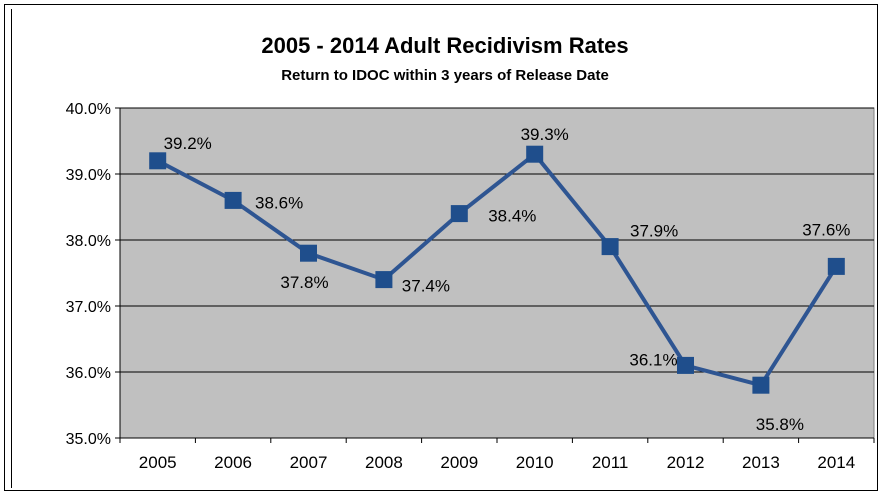 The image size is (884, 495). Describe the element at coordinates (780, 424) in the screenshot. I see `data-label: 35.8%` at that location.